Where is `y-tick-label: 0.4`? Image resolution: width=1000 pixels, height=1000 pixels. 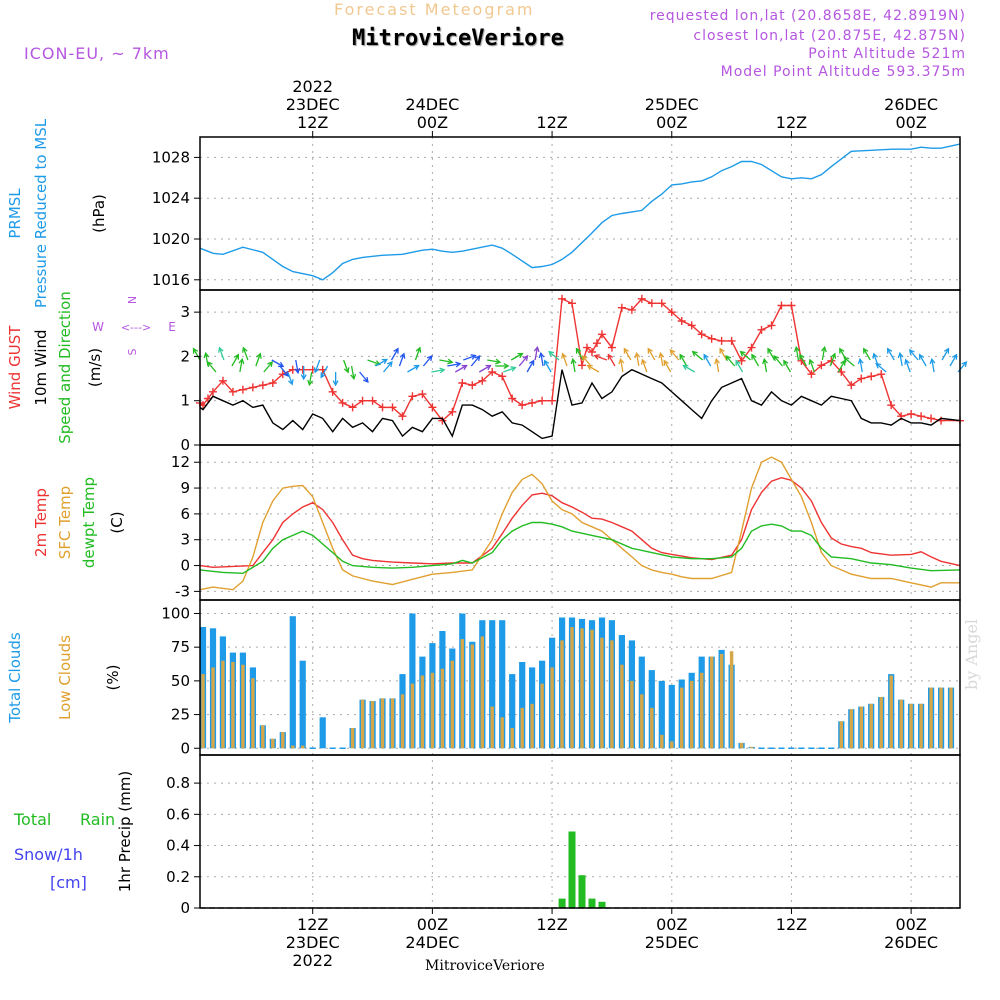
y-tick-label: 0.4 is located at coordinates (178, 846).